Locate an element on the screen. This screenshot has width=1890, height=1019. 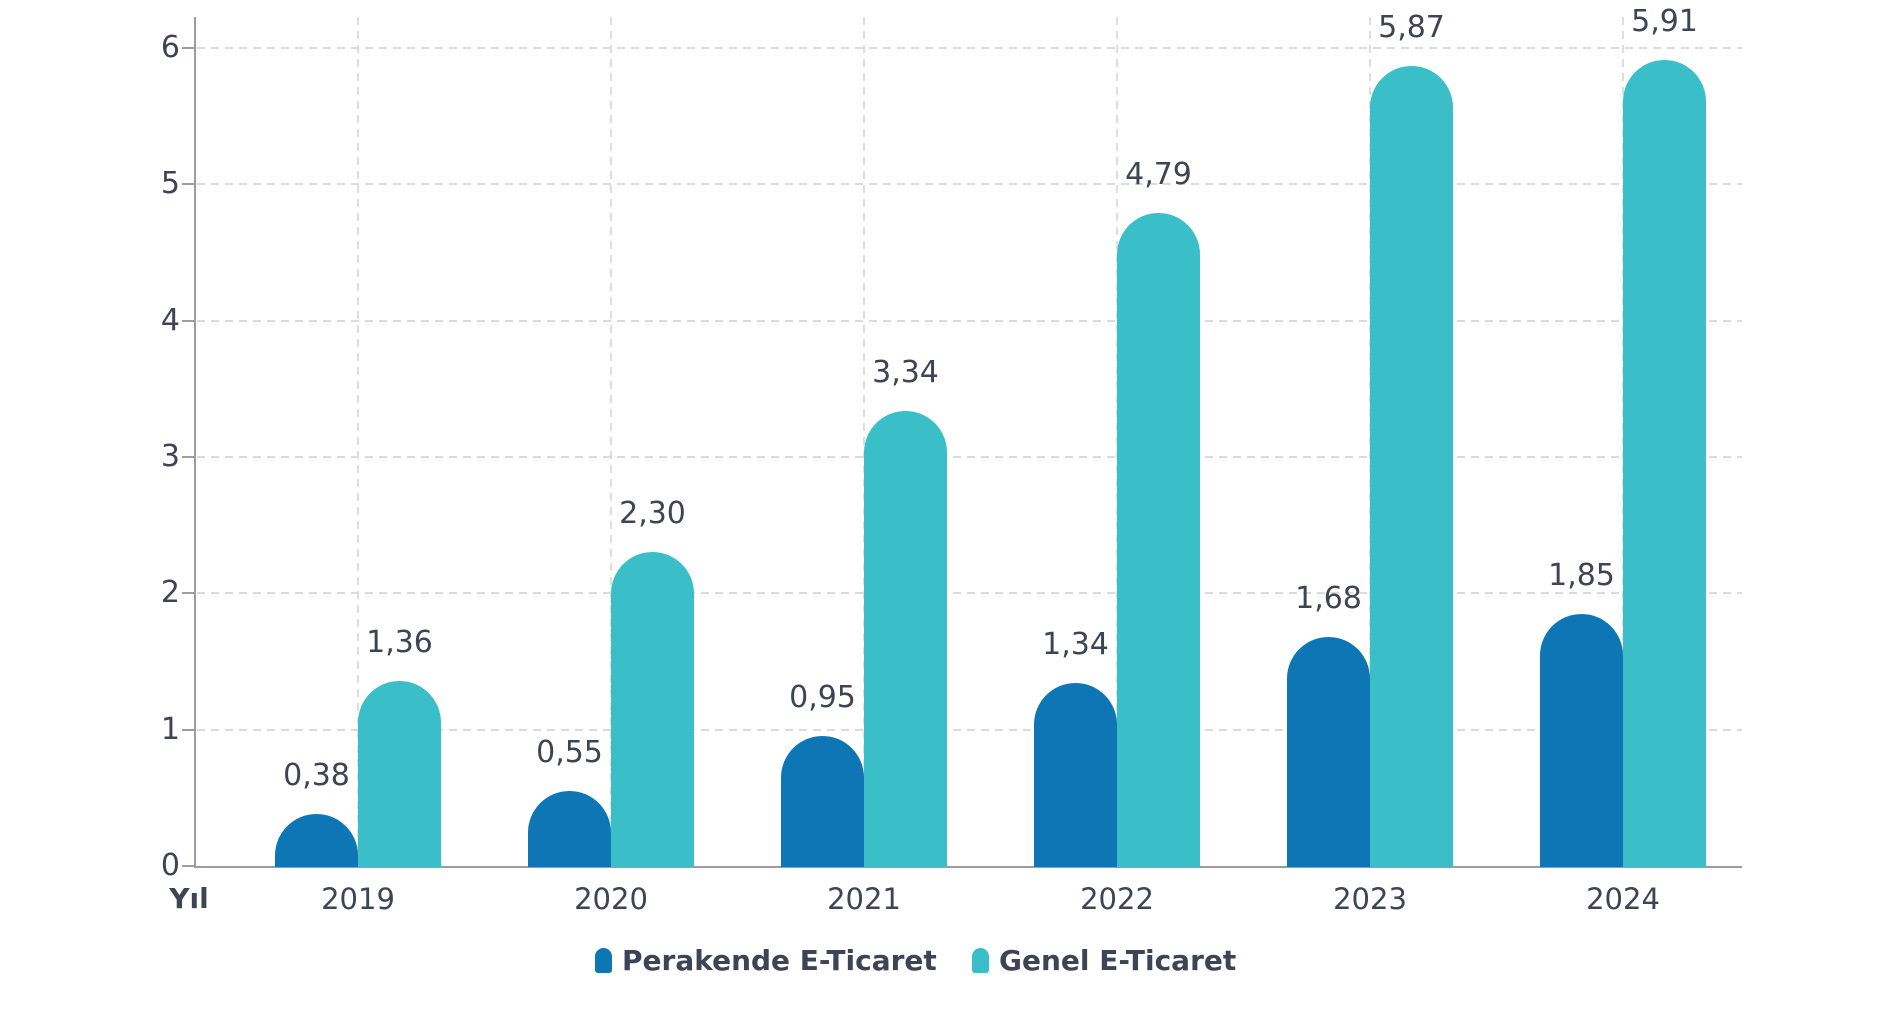
y-tick-label-6: 6 is located at coordinates (170, 48).